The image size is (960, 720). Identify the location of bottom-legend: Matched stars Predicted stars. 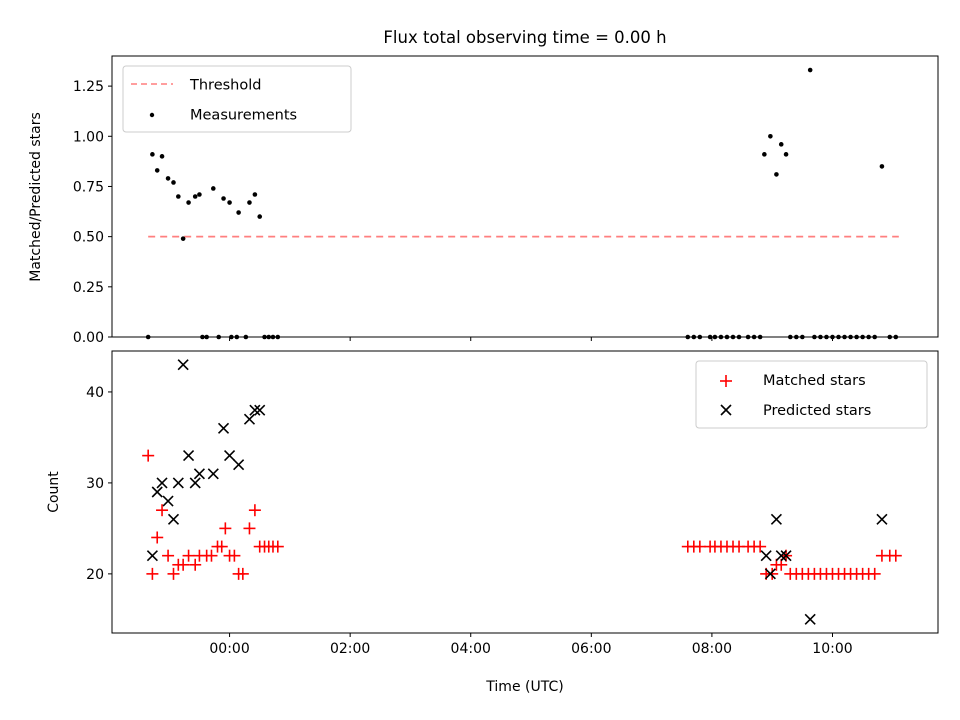
(811, 394).